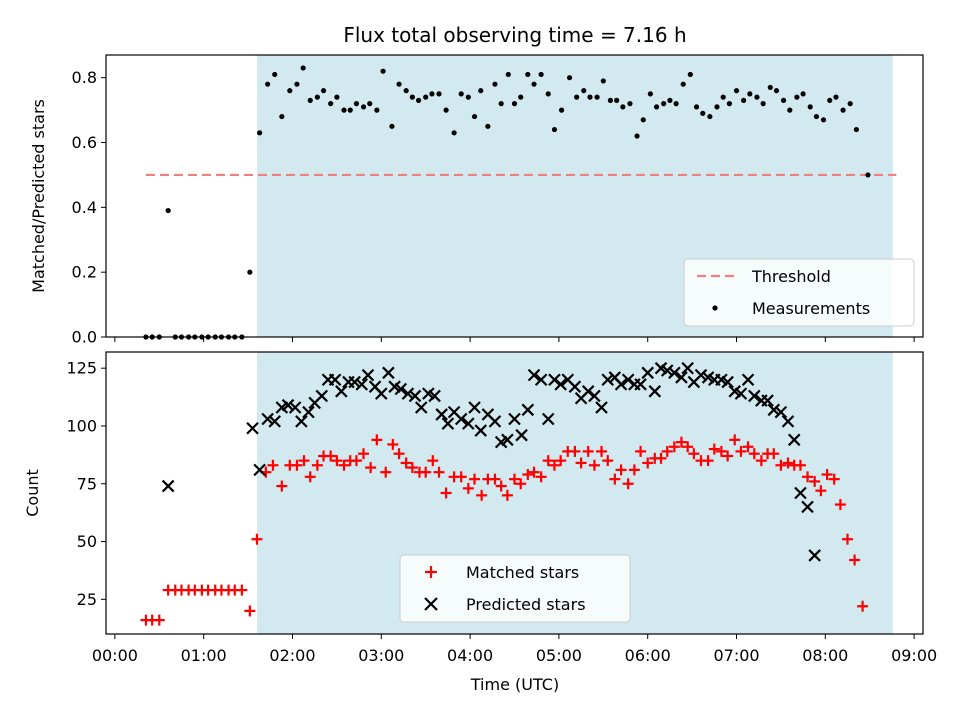 The height and width of the screenshot is (724, 960). What do you see at coordinates (38, 196) in the screenshot?
I see `top-y-axis-label: Matched/Predicted stars` at bounding box center [38, 196].